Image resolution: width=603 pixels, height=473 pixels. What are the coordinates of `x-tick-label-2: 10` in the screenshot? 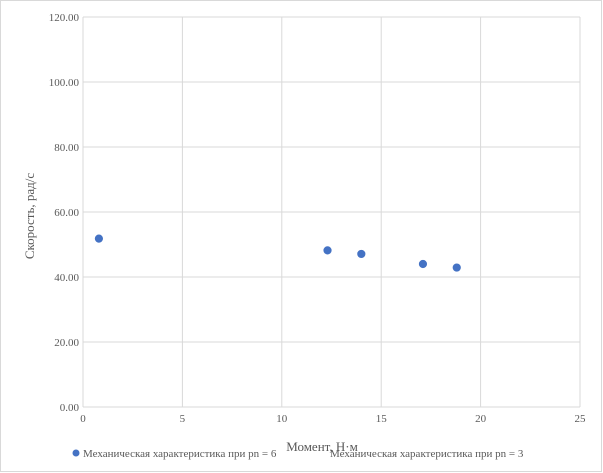 It's located at (282, 419).